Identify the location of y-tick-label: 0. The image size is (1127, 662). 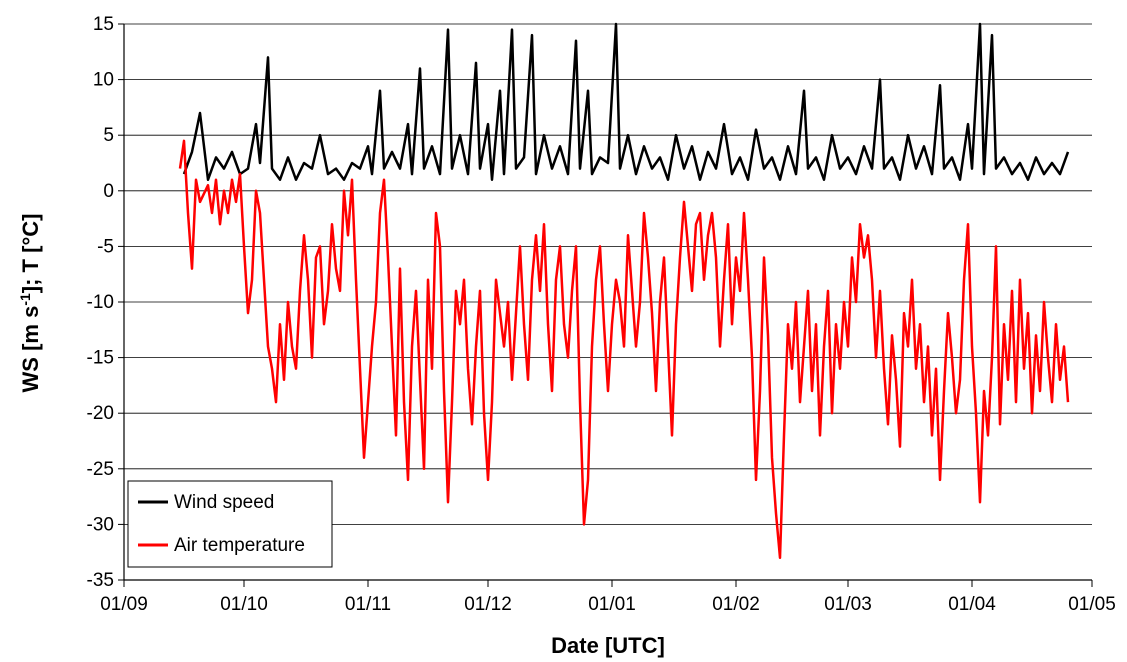
(108, 191).